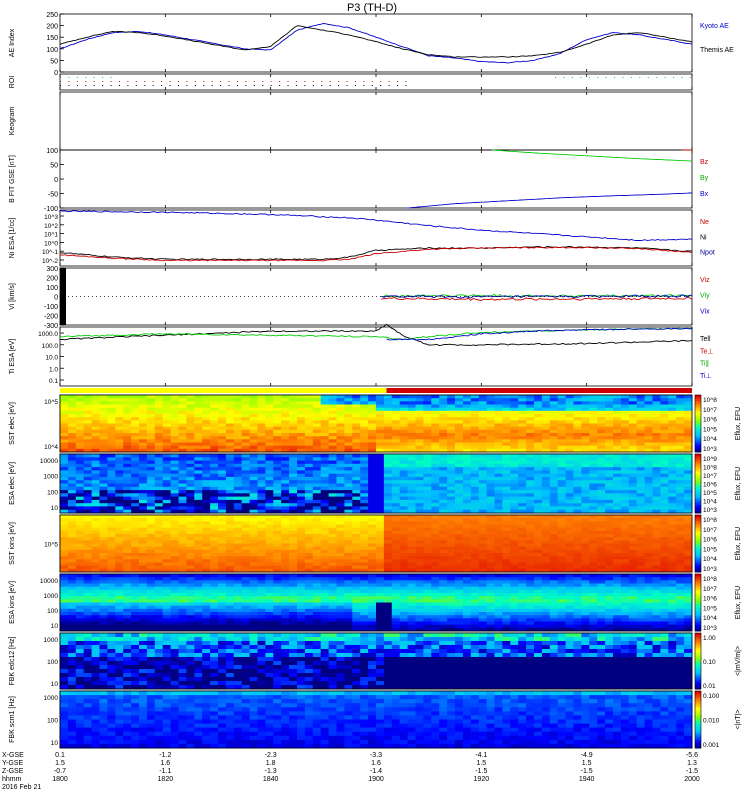 Image resolution: width=750 pixels, height=800 pixels. Describe the element at coordinates (50, 346) in the screenshot. I see `y-tick-label: 100.0` at that location.